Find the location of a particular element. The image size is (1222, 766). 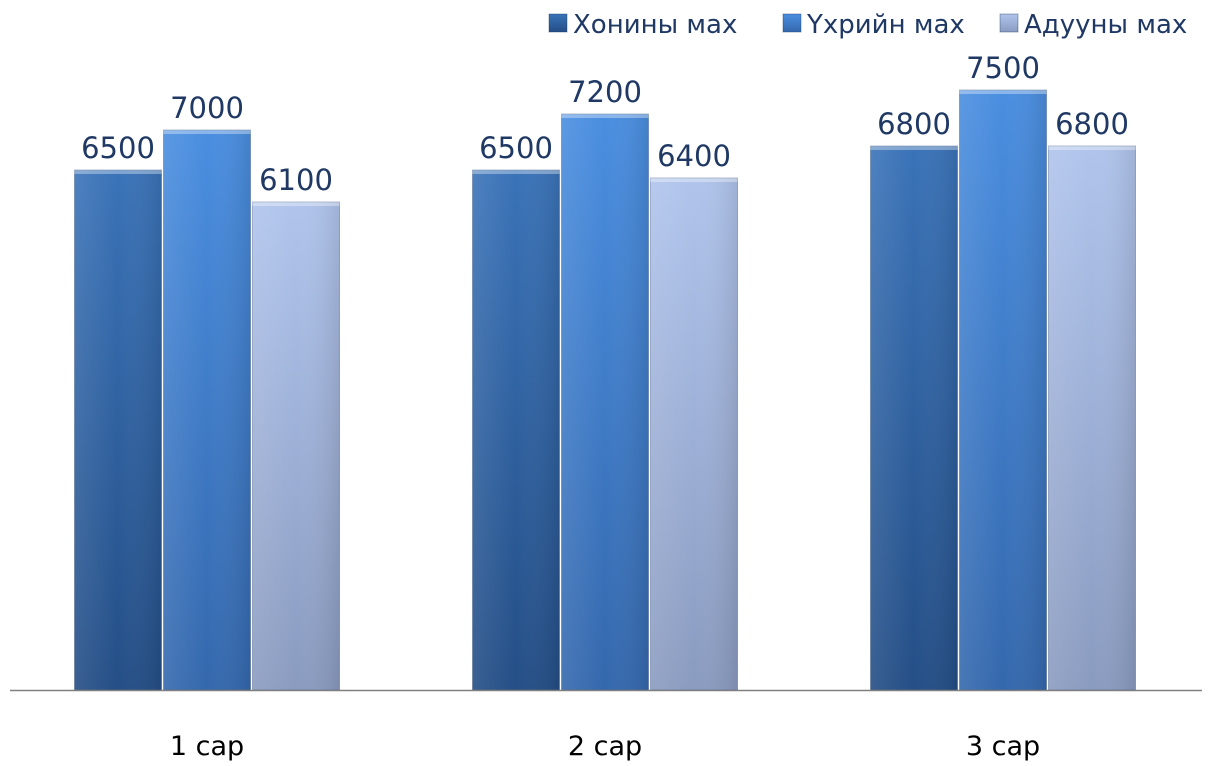

legend-label: Үхрийн мах is located at coordinates (885, 25).